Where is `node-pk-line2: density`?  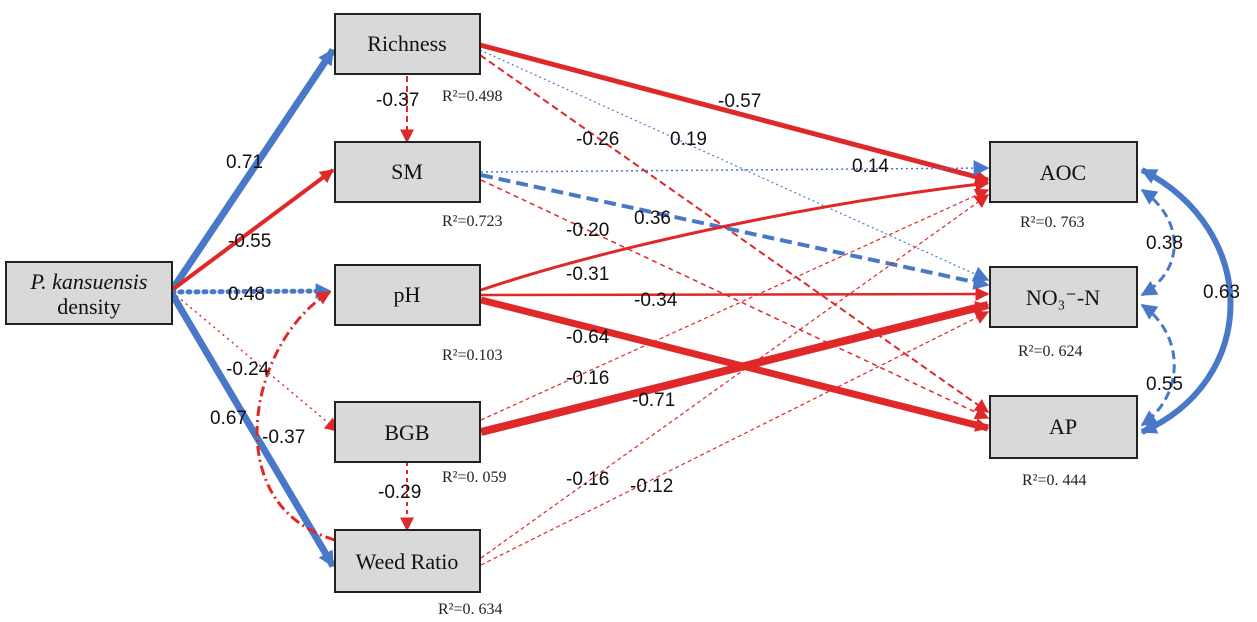
node-pk-line2: density is located at coordinates (89, 306).